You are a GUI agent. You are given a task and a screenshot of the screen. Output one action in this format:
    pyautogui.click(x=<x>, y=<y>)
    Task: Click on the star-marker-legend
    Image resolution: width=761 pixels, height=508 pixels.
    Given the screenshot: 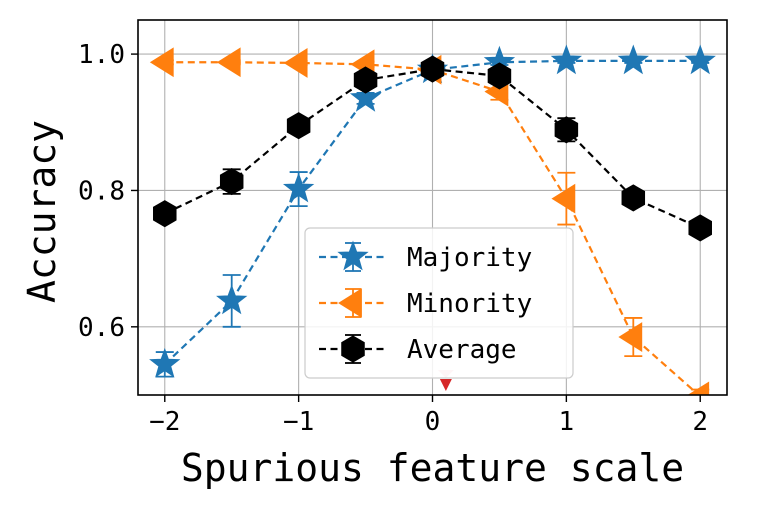 What is the action you would take?
    pyautogui.click(x=353, y=255)
    